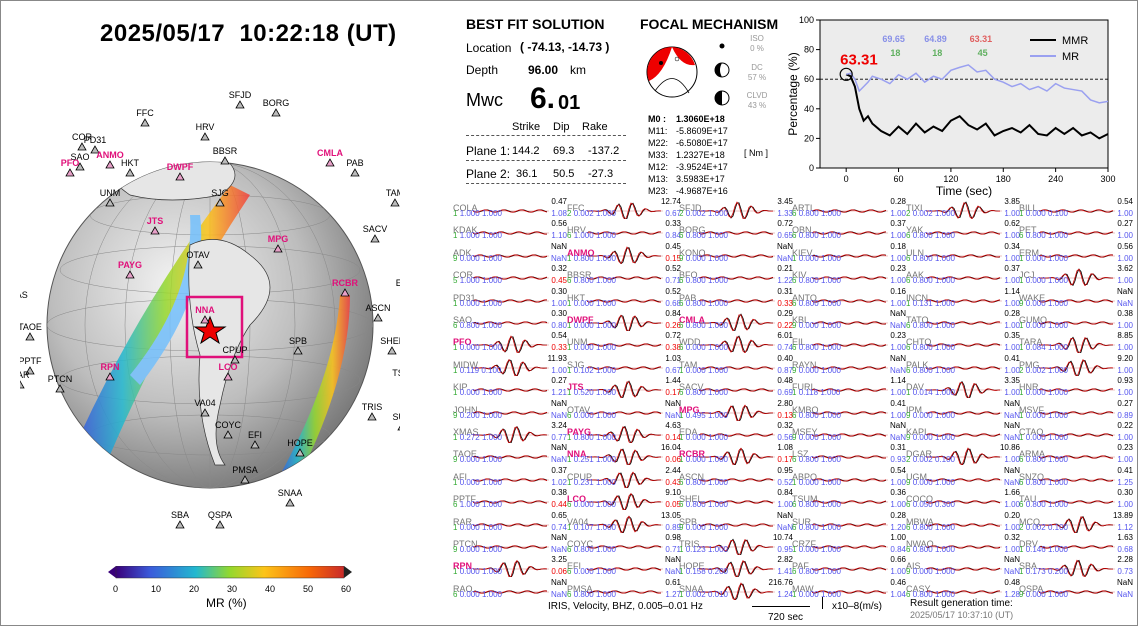 The width and height of the screenshot is (1138, 626). What do you see at coordinates (1125, 313) in the screenshot?
I see `variance-value: 0.38` at bounding box center [1125, 313].